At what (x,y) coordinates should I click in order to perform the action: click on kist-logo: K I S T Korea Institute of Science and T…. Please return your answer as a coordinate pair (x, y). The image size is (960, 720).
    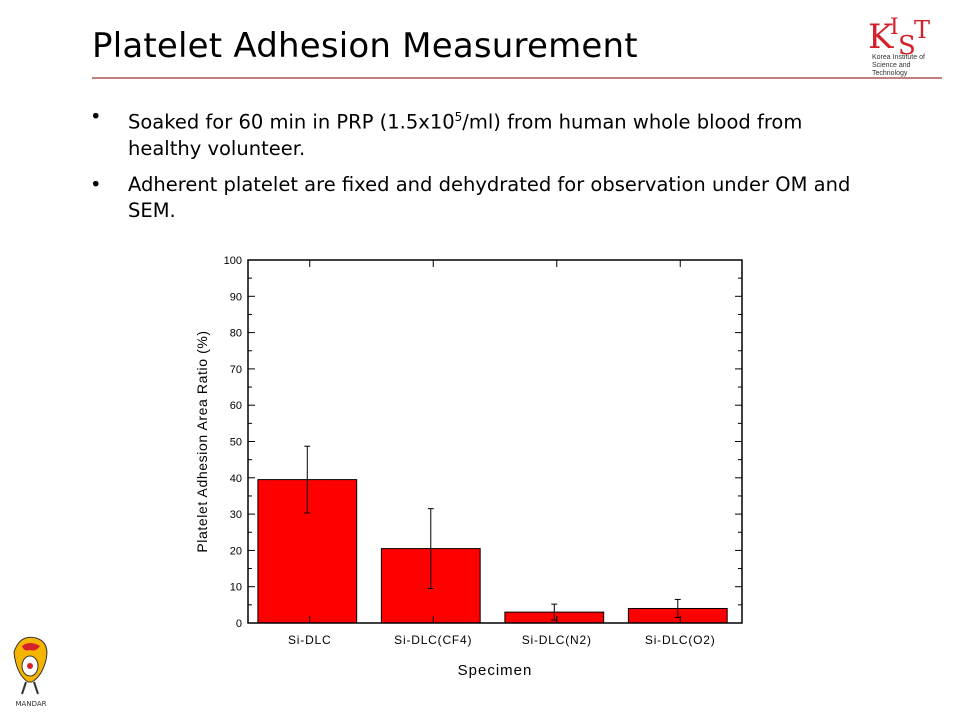
    Looking at the image, I should click on (883, 44).